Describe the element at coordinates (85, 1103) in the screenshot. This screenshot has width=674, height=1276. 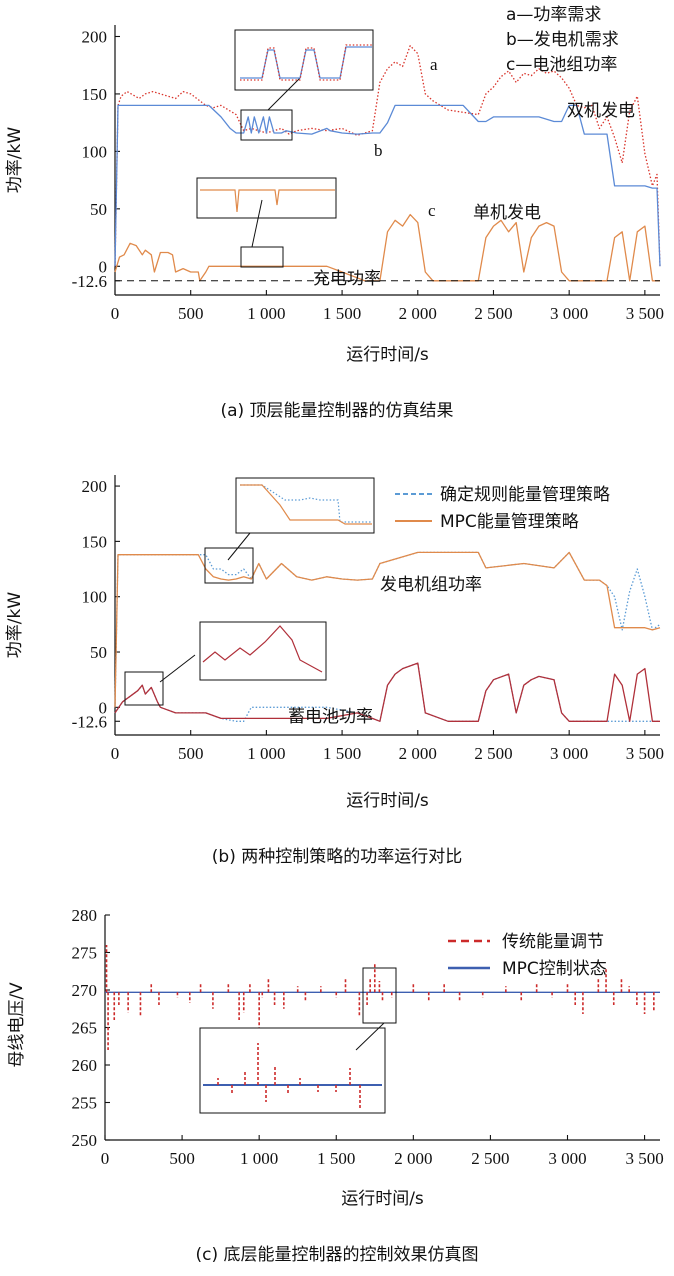
I see `y-tick-label: 255` at that location.